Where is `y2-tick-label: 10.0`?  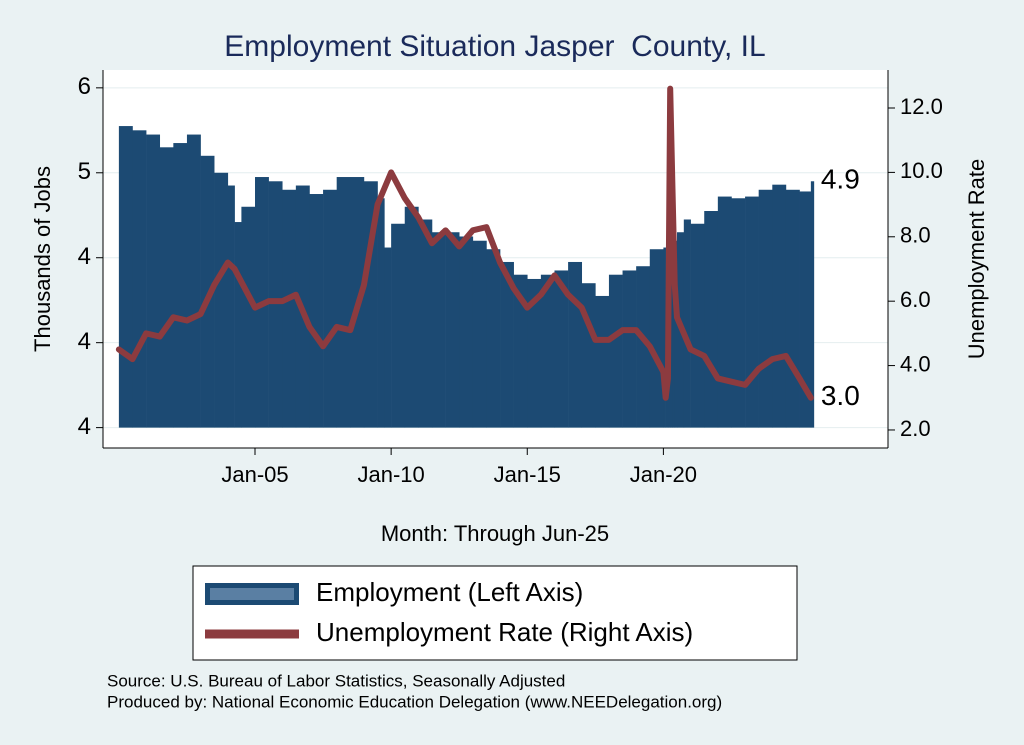
y2-tick-label: 10.0 is located at coordinates (921, 170).